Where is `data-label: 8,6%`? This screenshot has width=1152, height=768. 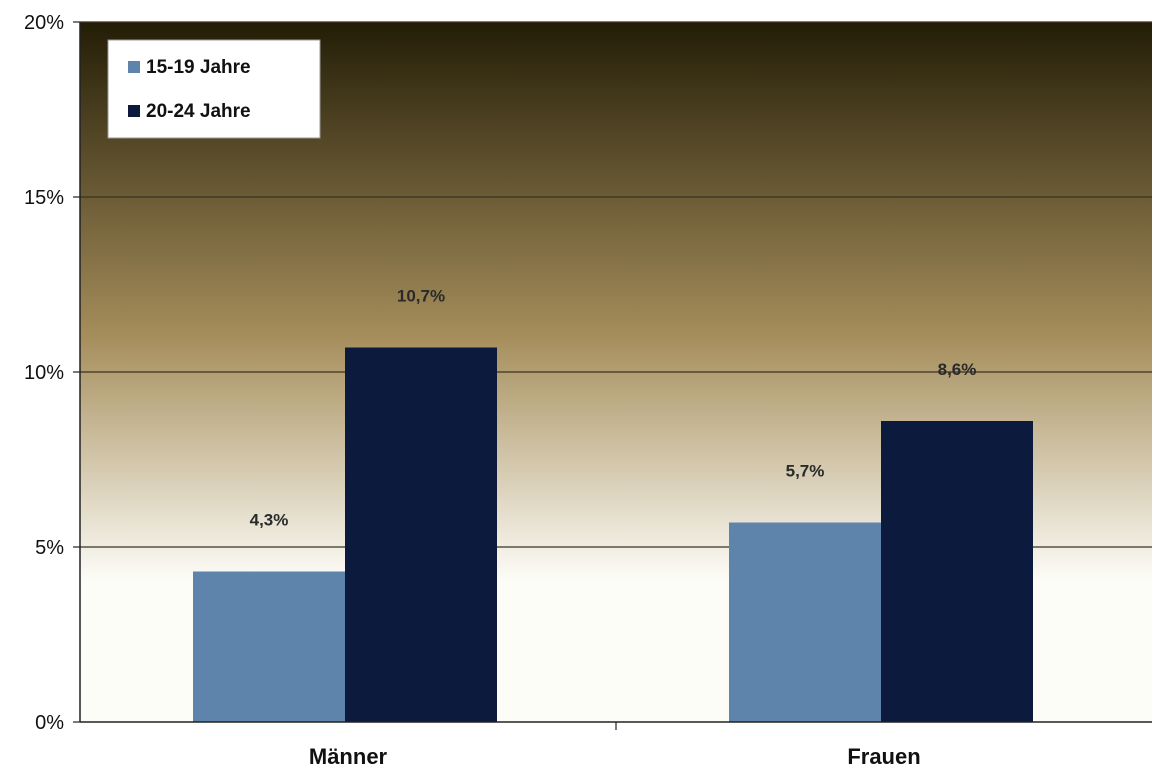
data-label: 8,6% is located at coordinates (957, 369).